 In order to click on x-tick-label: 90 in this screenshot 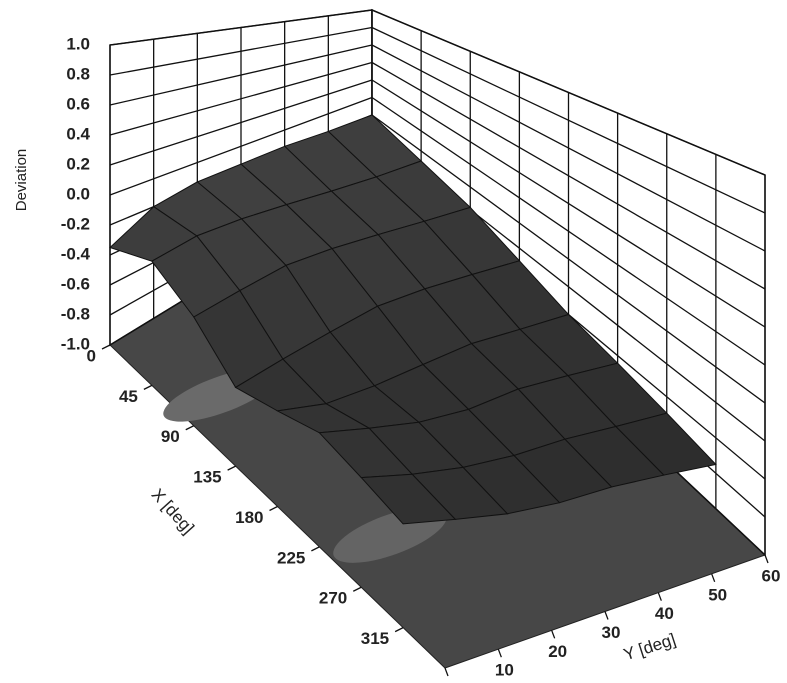, I will do `click(170, 436)`.